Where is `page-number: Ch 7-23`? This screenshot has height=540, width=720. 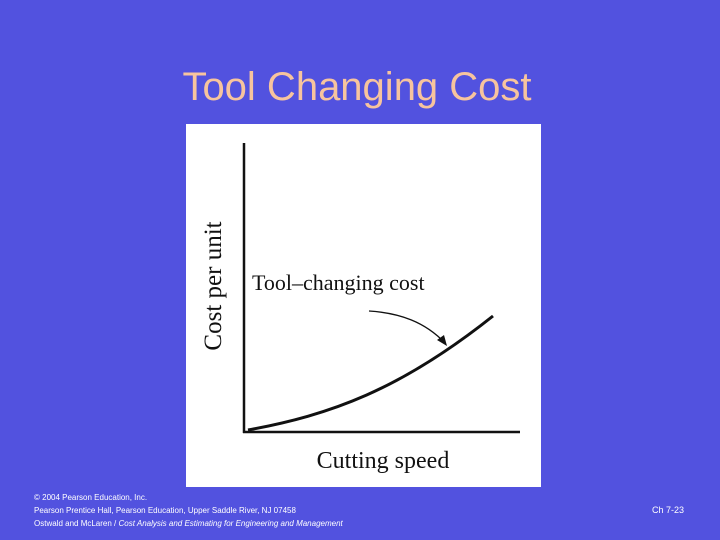 page-number: Ch 7-23 is located at coordinates (668, 510).